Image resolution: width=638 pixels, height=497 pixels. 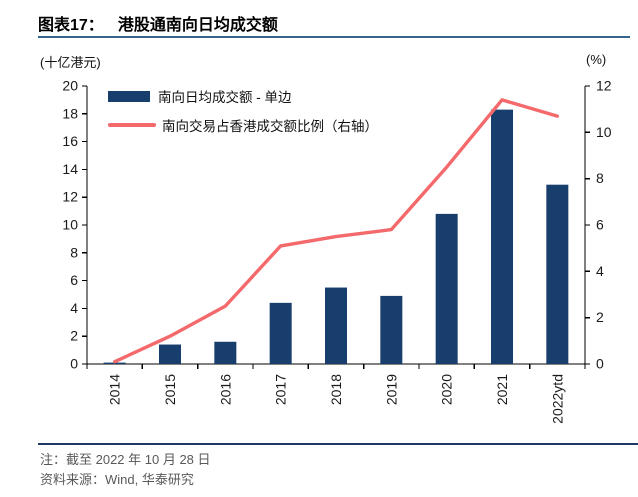 What do you see at coordinates (604, 132) in the screenshot?
I see `right-axis-tick-label: 10` at bounding box center [604, 132].